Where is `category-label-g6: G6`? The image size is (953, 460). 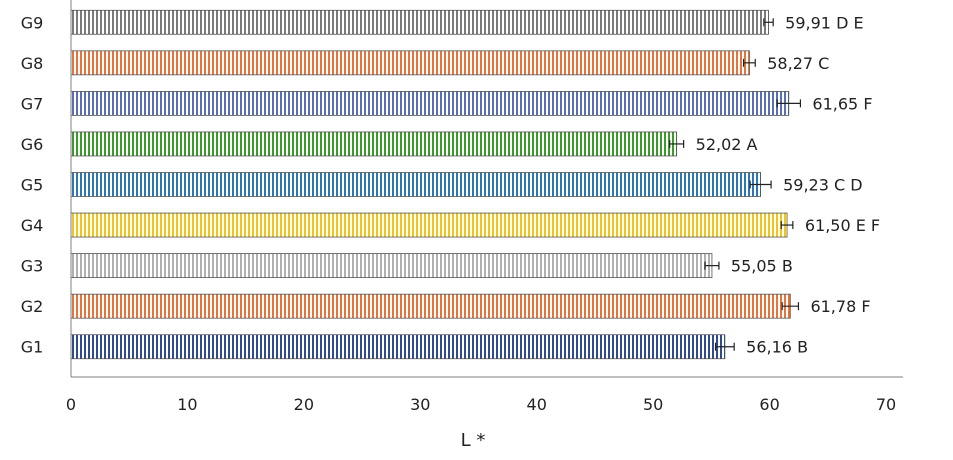 category-label-g6: G6 is located at coordinates (32, 144).